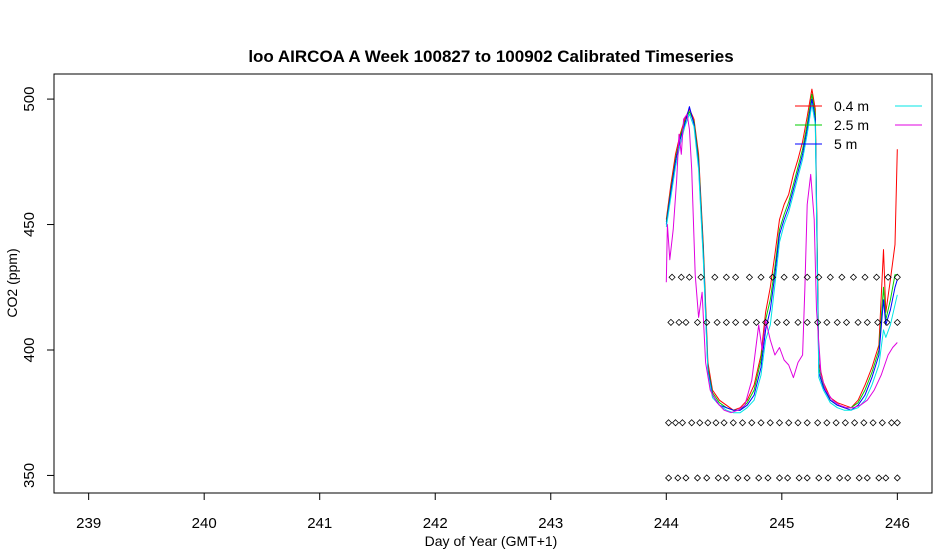 Image resolution: width=950 pixels, height=550 pixels. Describe the element at coordinates (851, 125) in the screenshot. I see `legend-label: 2.5 m` at that location.